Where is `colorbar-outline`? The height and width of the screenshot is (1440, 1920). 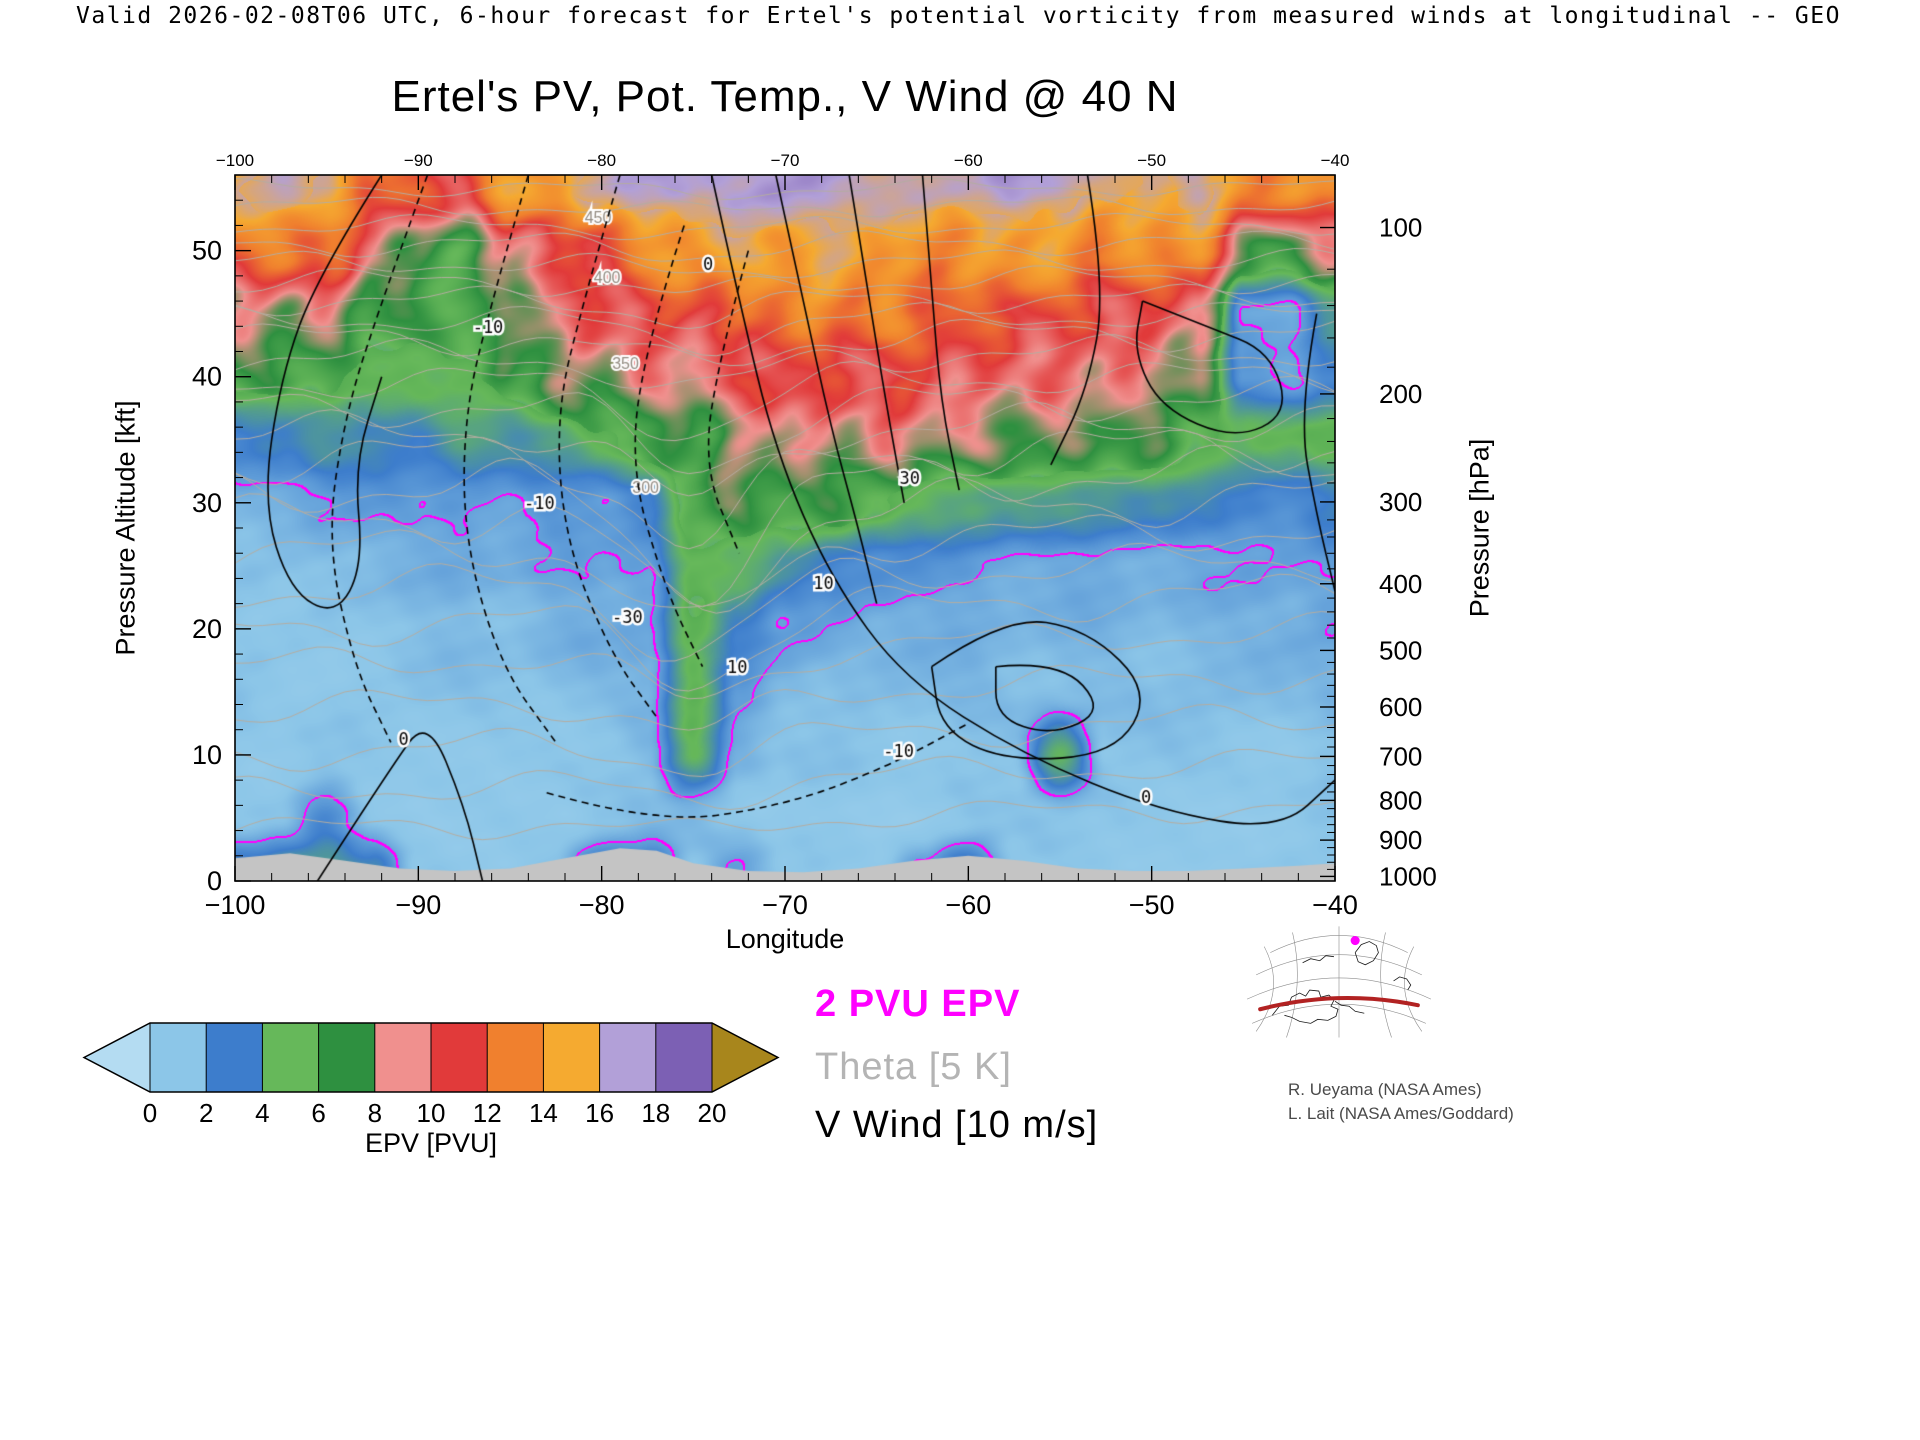 colorbar-outline is located at coordinates (431, 1057).